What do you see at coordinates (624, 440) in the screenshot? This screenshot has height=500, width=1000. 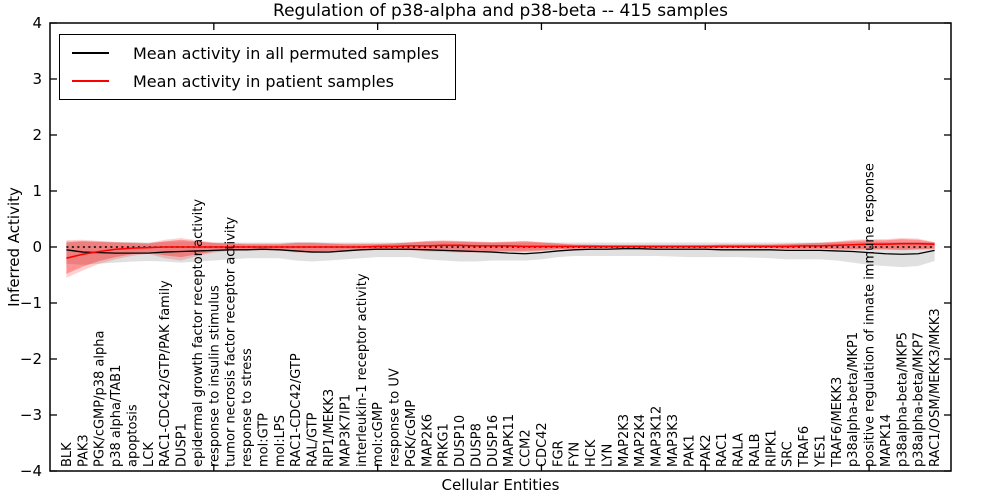 I see `x-category-label: MAP2K3` at bounding box center [624, 440].